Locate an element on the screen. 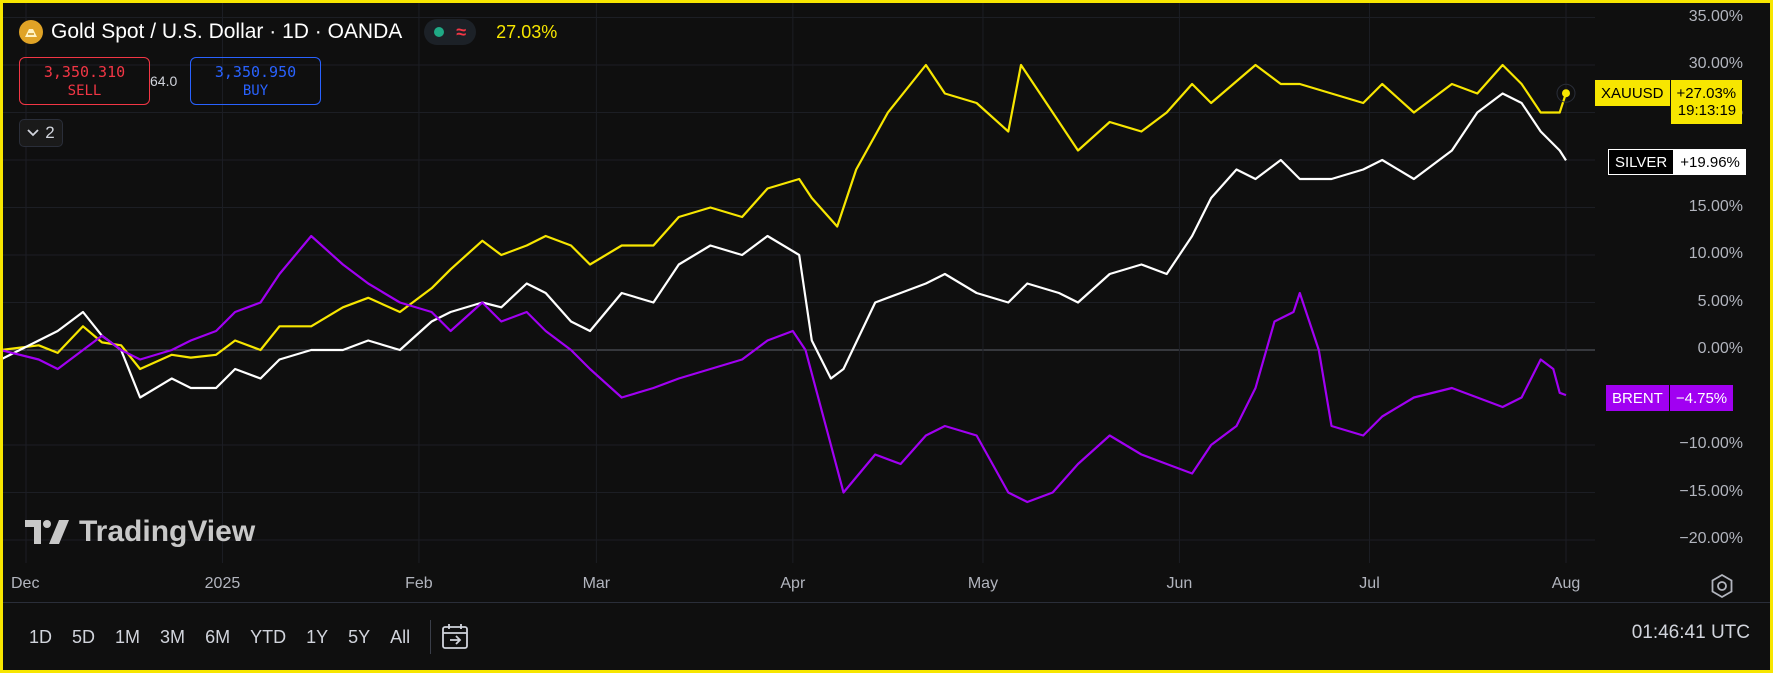 The image size is (1773, 673). timeframe-6m: 6M is located at coordinates (218, 636).